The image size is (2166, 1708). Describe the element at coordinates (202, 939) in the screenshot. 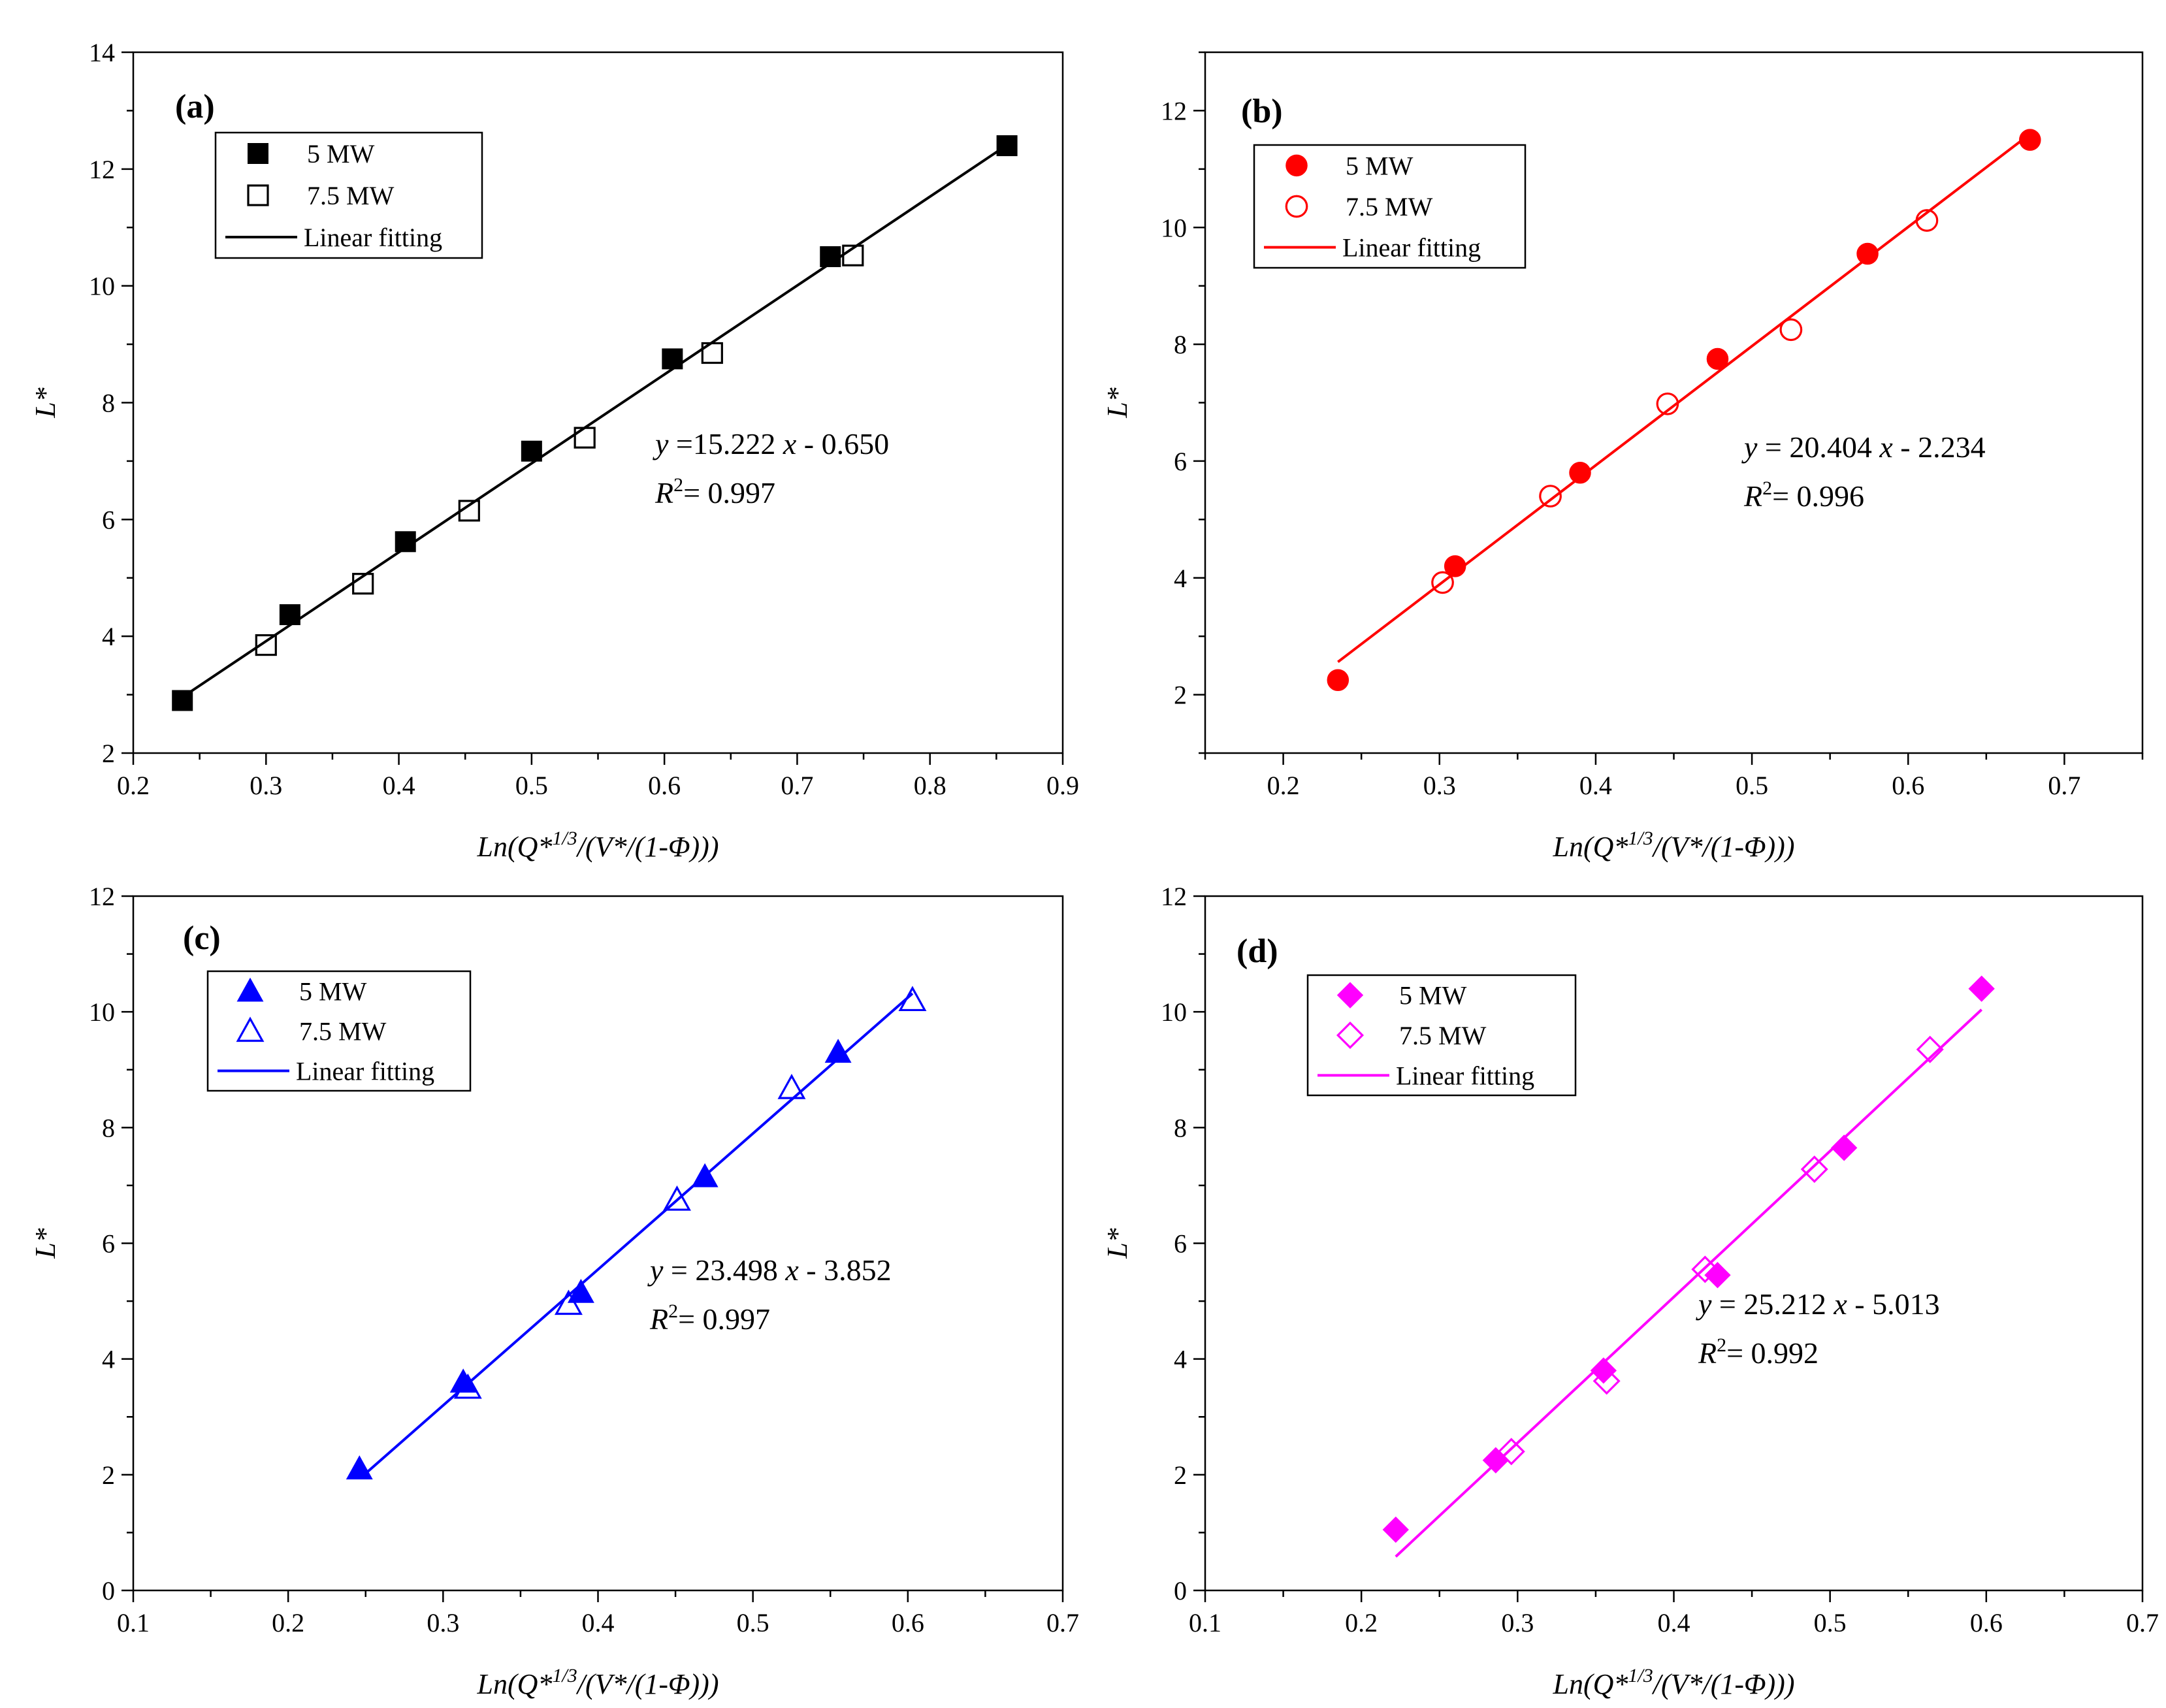

I see `panel-label: (c)` at that location.